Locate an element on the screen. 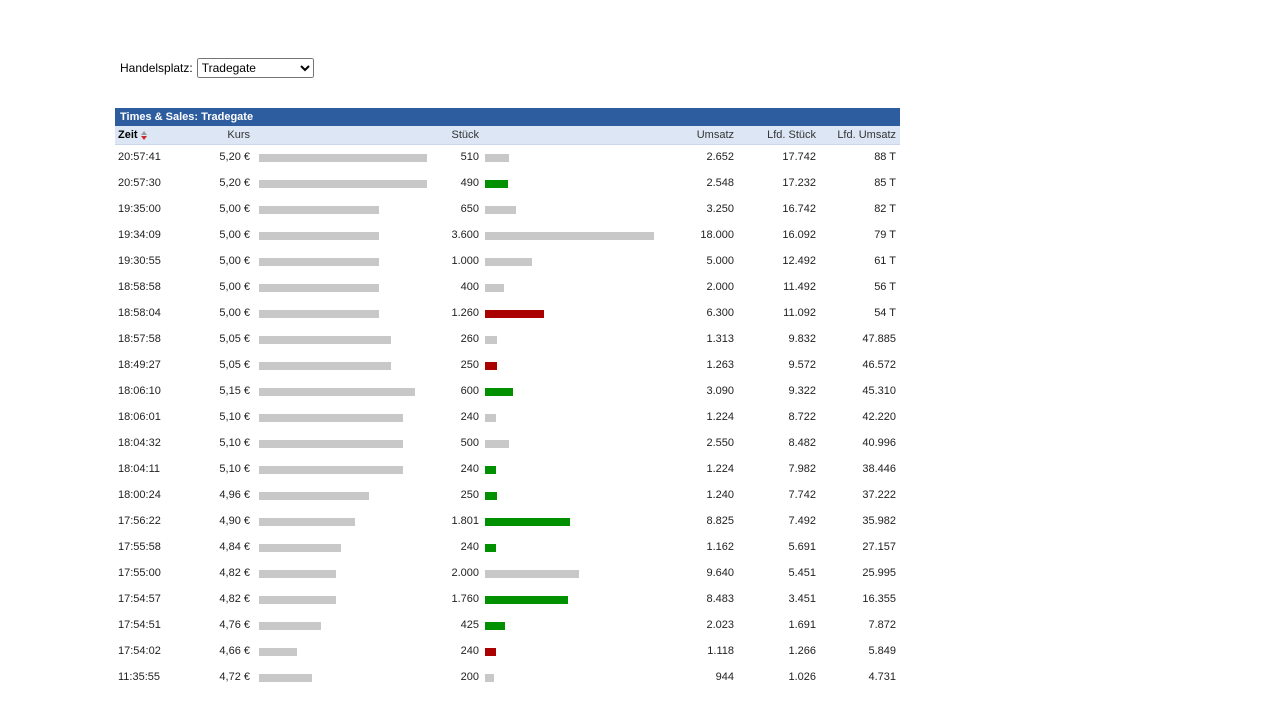 This screenshot has width=1280, height=720. lfd-umsatz-cell: 82 T is located at coordinates (885, 209).